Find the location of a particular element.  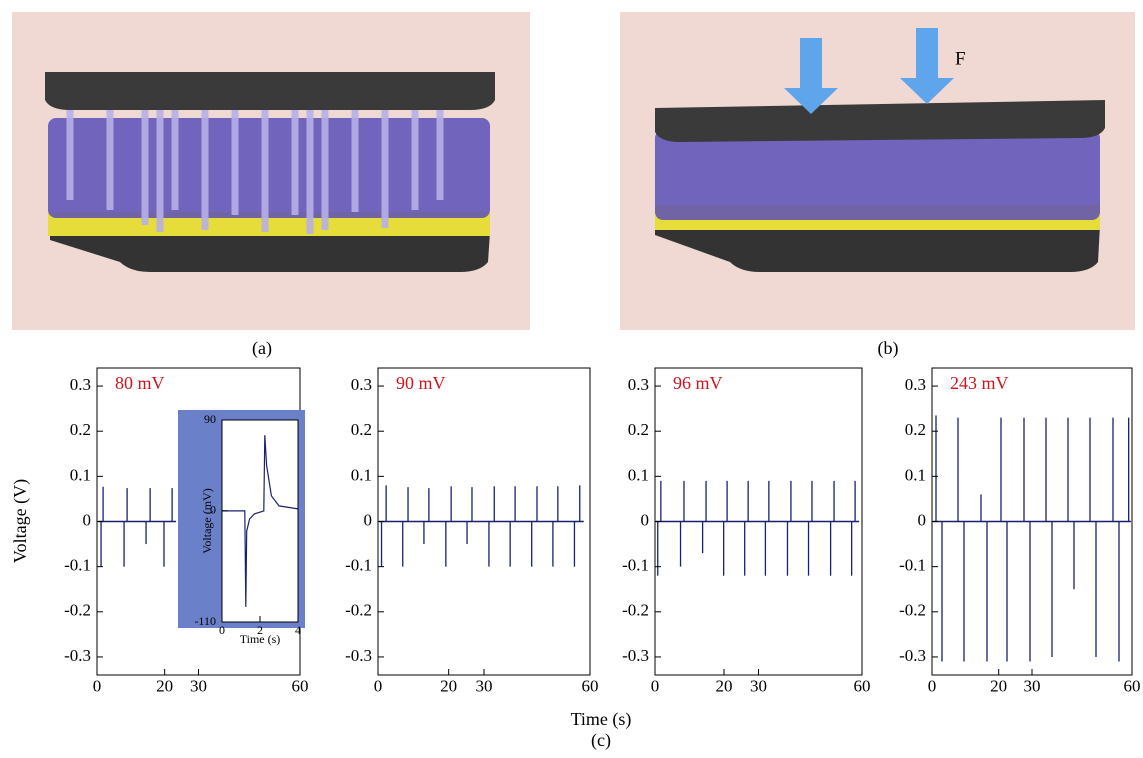

y-tick-label: -110 is located at coordinates (205, 621).